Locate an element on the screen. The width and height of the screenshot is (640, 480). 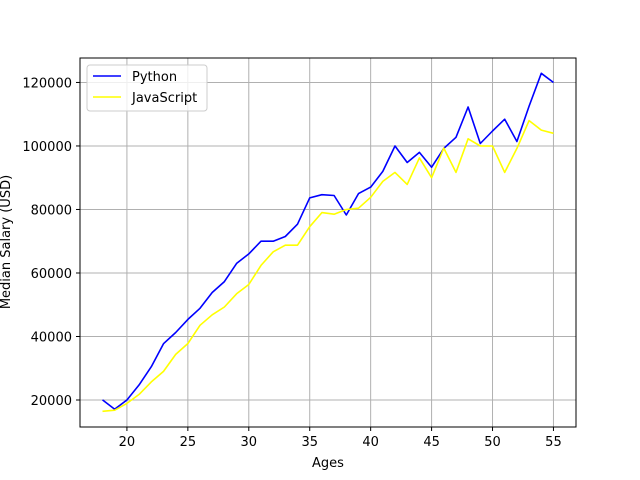
x-tick-label: 30 is located at coordinates (249, 442).